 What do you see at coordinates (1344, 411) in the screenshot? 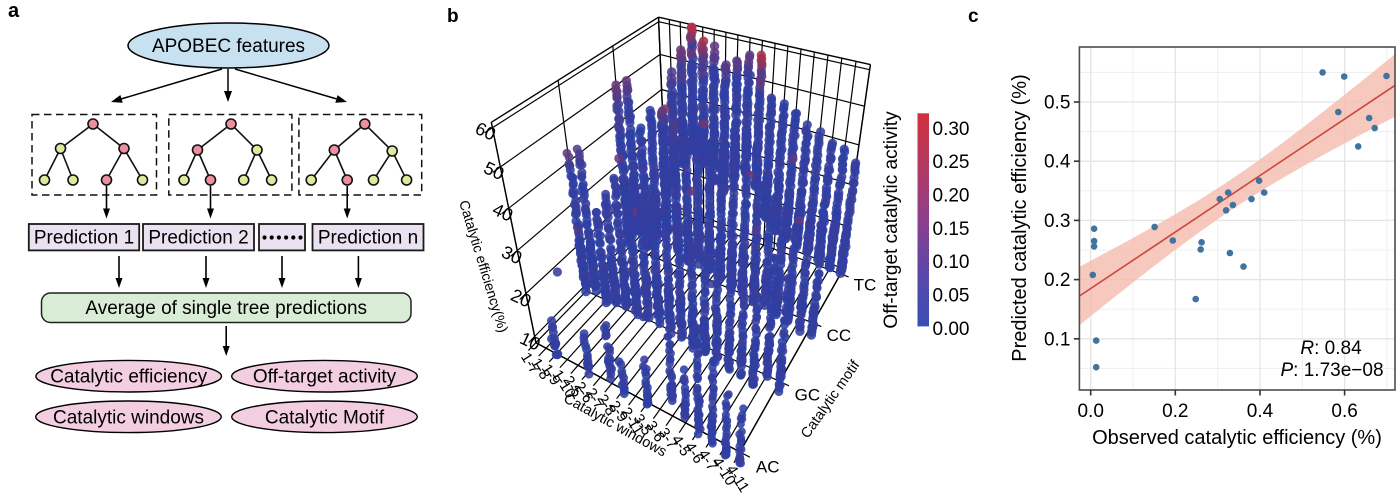
I see `svg-text: 0.6` at bounding box center [1344, 411].